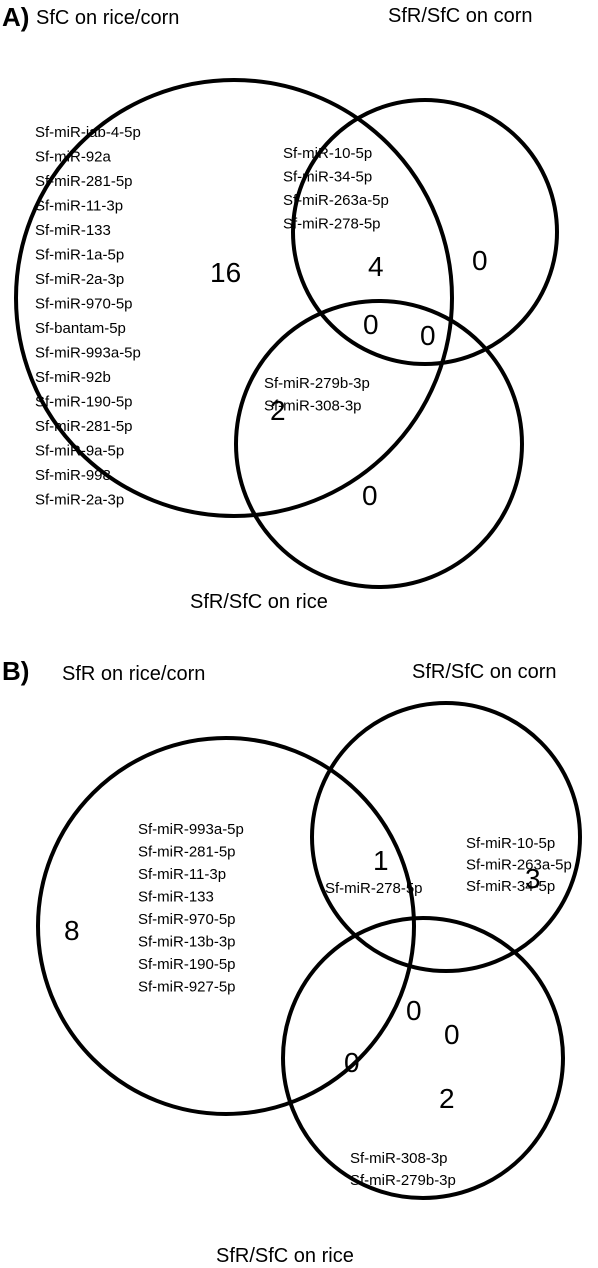 The height and width of the screenshot is (1268, 598). I want to click on mirna-label: Sf-bantam-5p, so click(80, 328).